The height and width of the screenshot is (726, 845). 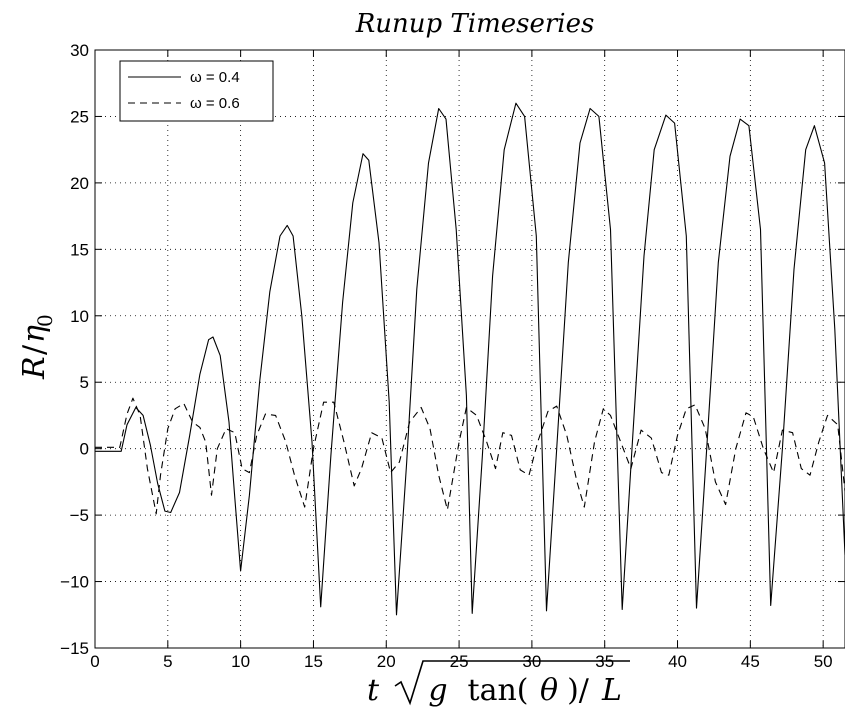 I want to click on y-tick-labels: −15 −10 −5 0 5 10 15 20 25 30, so click(x=74, y=349).